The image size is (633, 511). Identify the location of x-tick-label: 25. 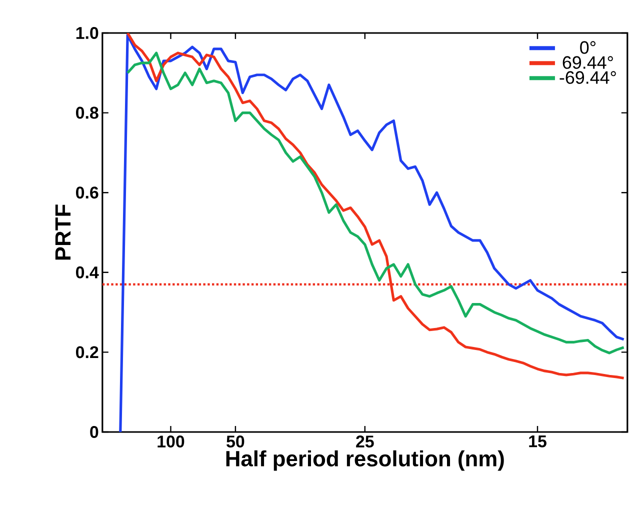
(365, 442).